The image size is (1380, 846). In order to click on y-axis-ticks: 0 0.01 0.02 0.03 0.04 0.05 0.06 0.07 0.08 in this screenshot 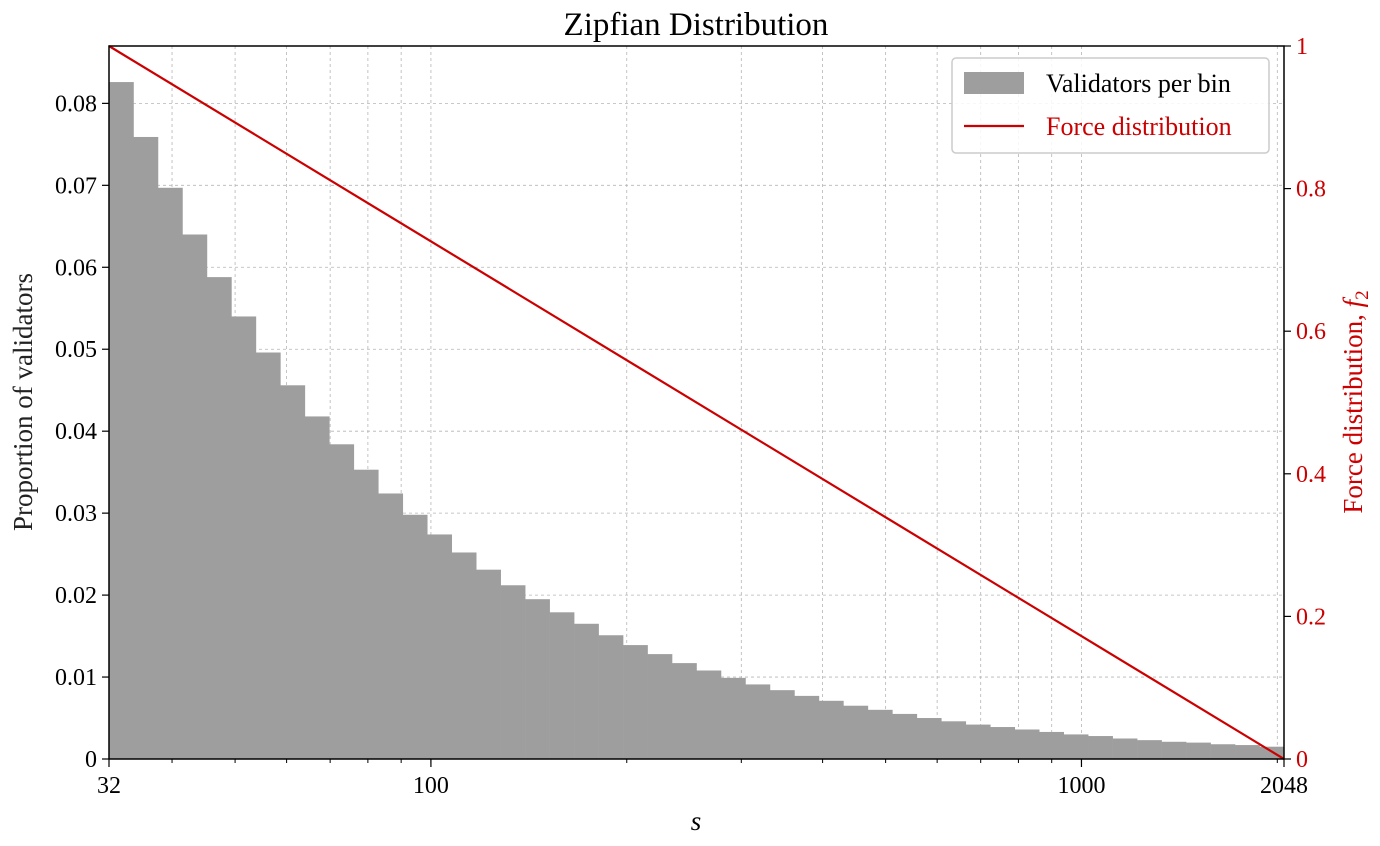, I will do `click(82, 432)`.